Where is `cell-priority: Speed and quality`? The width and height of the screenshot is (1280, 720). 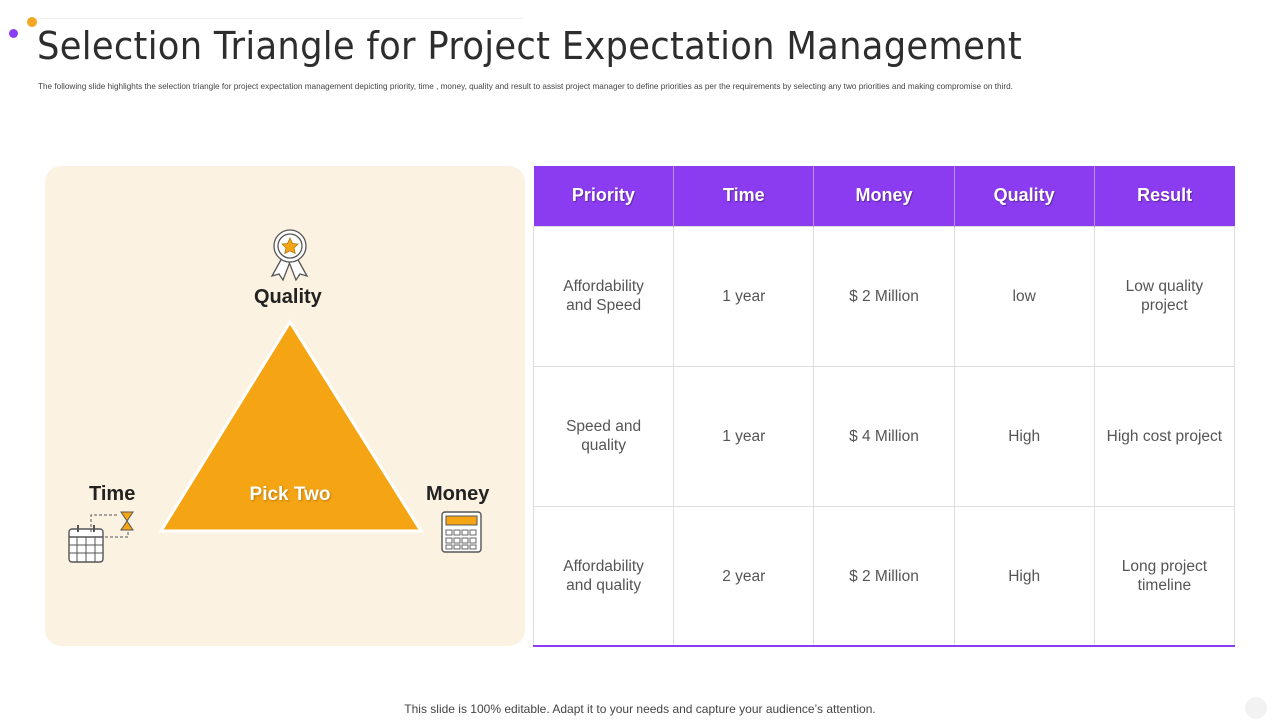
cell-priority: Speed and quality is located at coordinates (603, 436).